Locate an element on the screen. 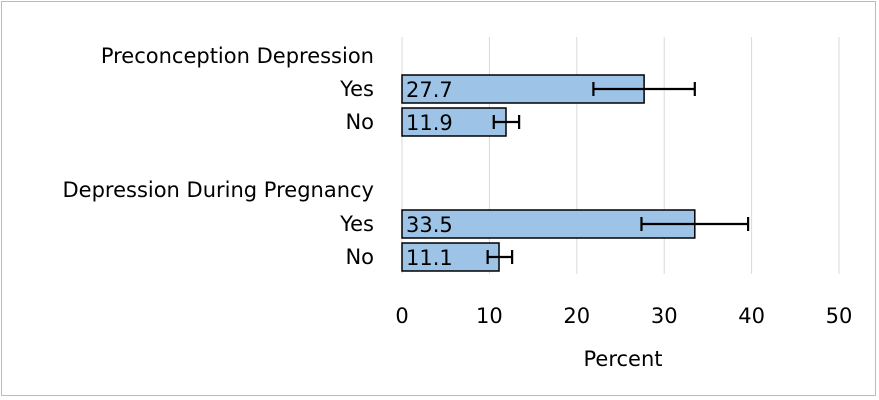 The image size is (879, 400). bar-2-no is located at coordinates (450, 257).